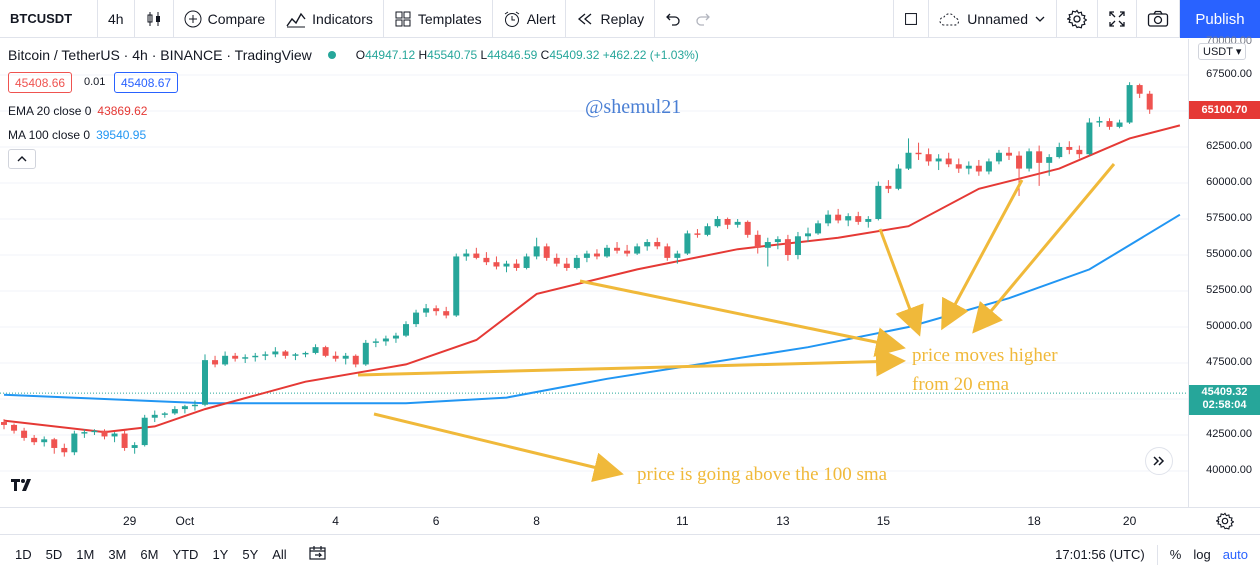  I want to click on replay-button: Replay, so click(611, 19).